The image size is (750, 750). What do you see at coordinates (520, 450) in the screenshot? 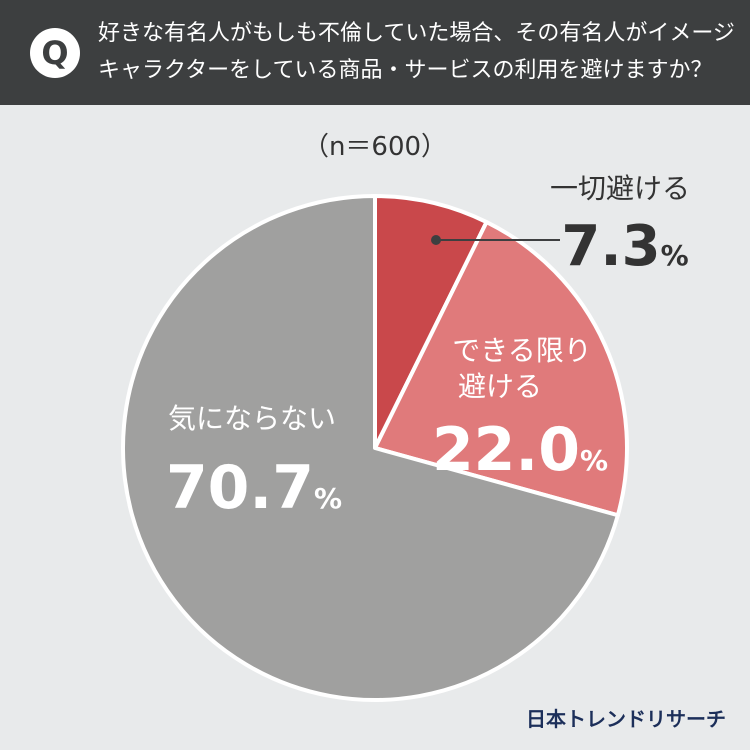
I see `value-avoid-if-possible: 22.0%` at bounding box center [520, 450].